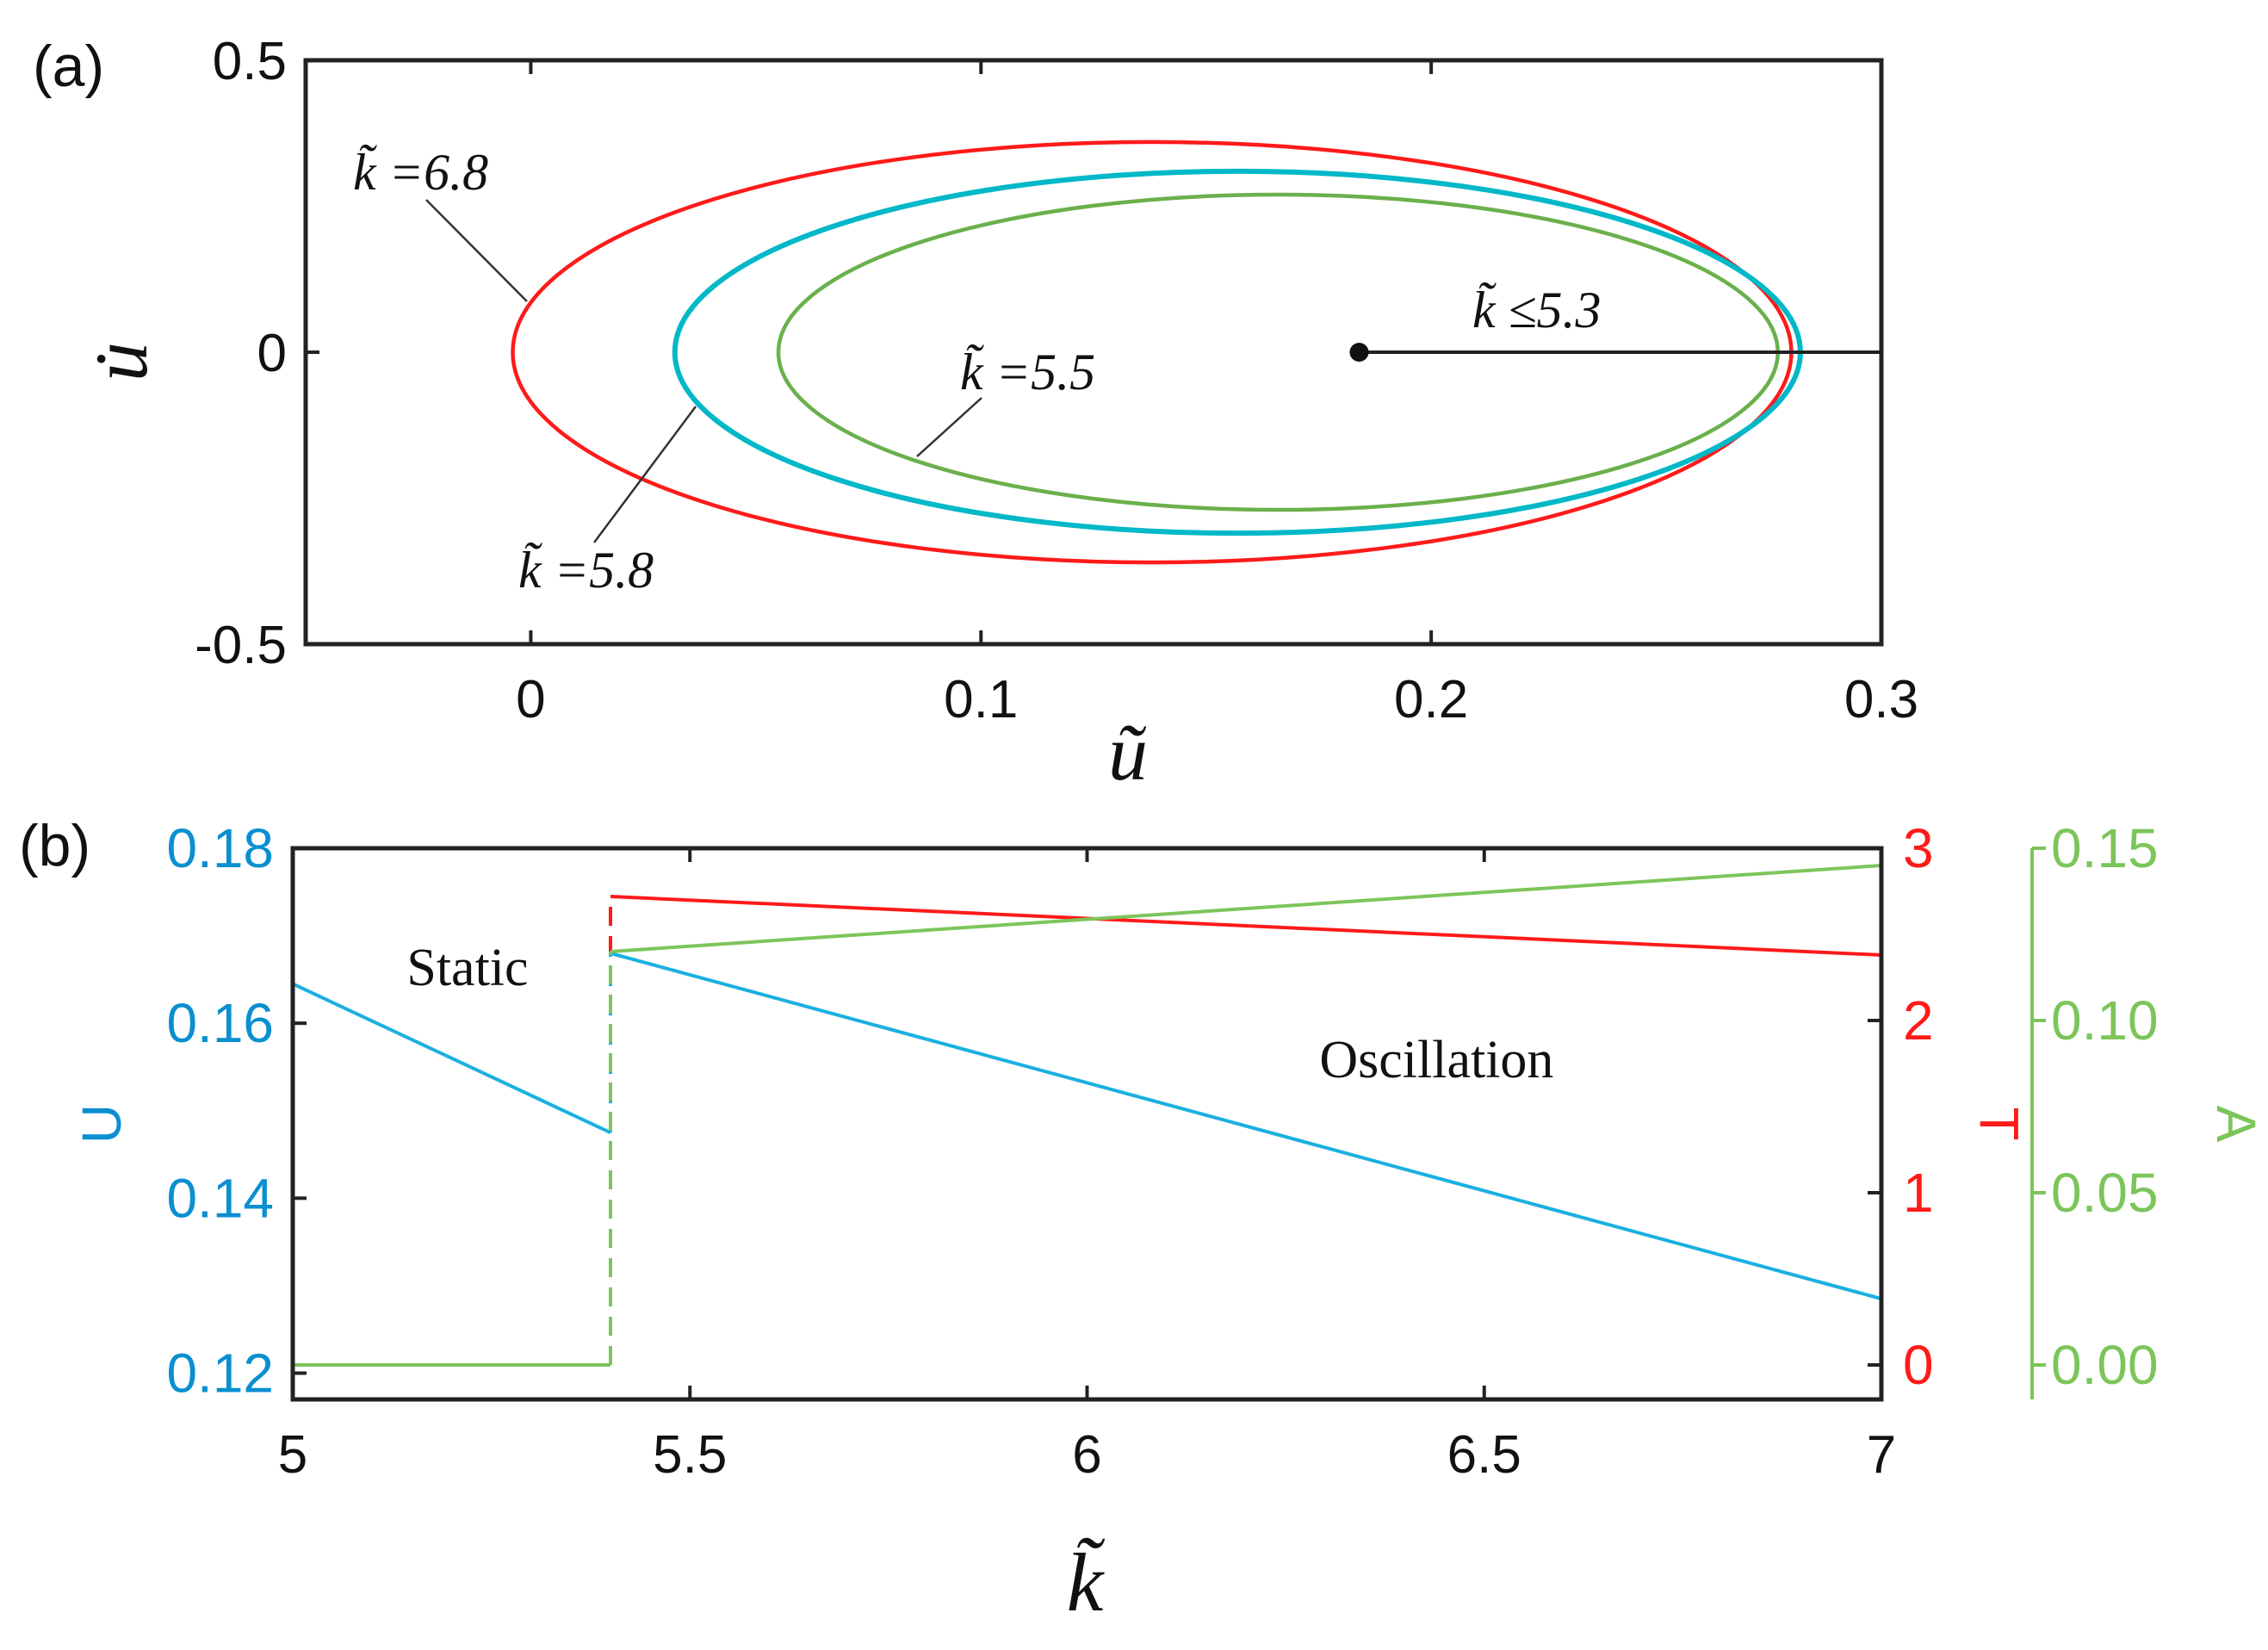  Describe the element at coordinates (420, 172) in the screenshot. I see `label-k-6.8: k̃ =6.8` at that location.